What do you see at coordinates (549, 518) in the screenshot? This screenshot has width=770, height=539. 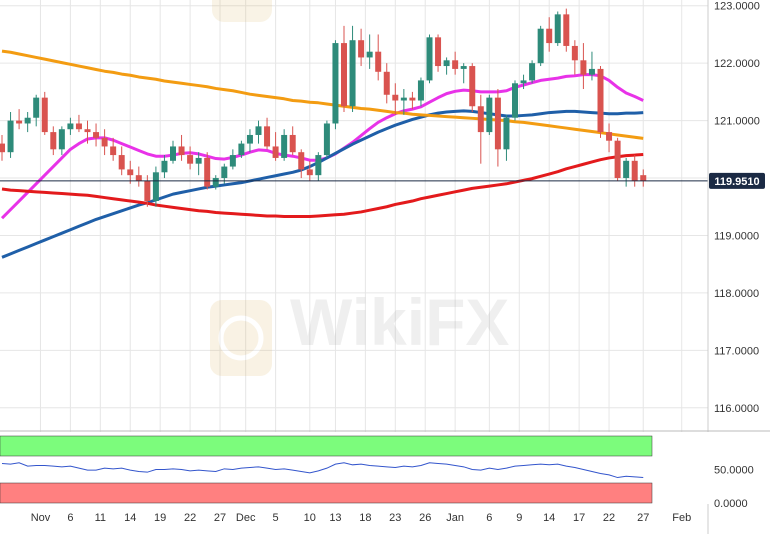 I see `x-tick-label: 14` at bounding box center [549, 518].